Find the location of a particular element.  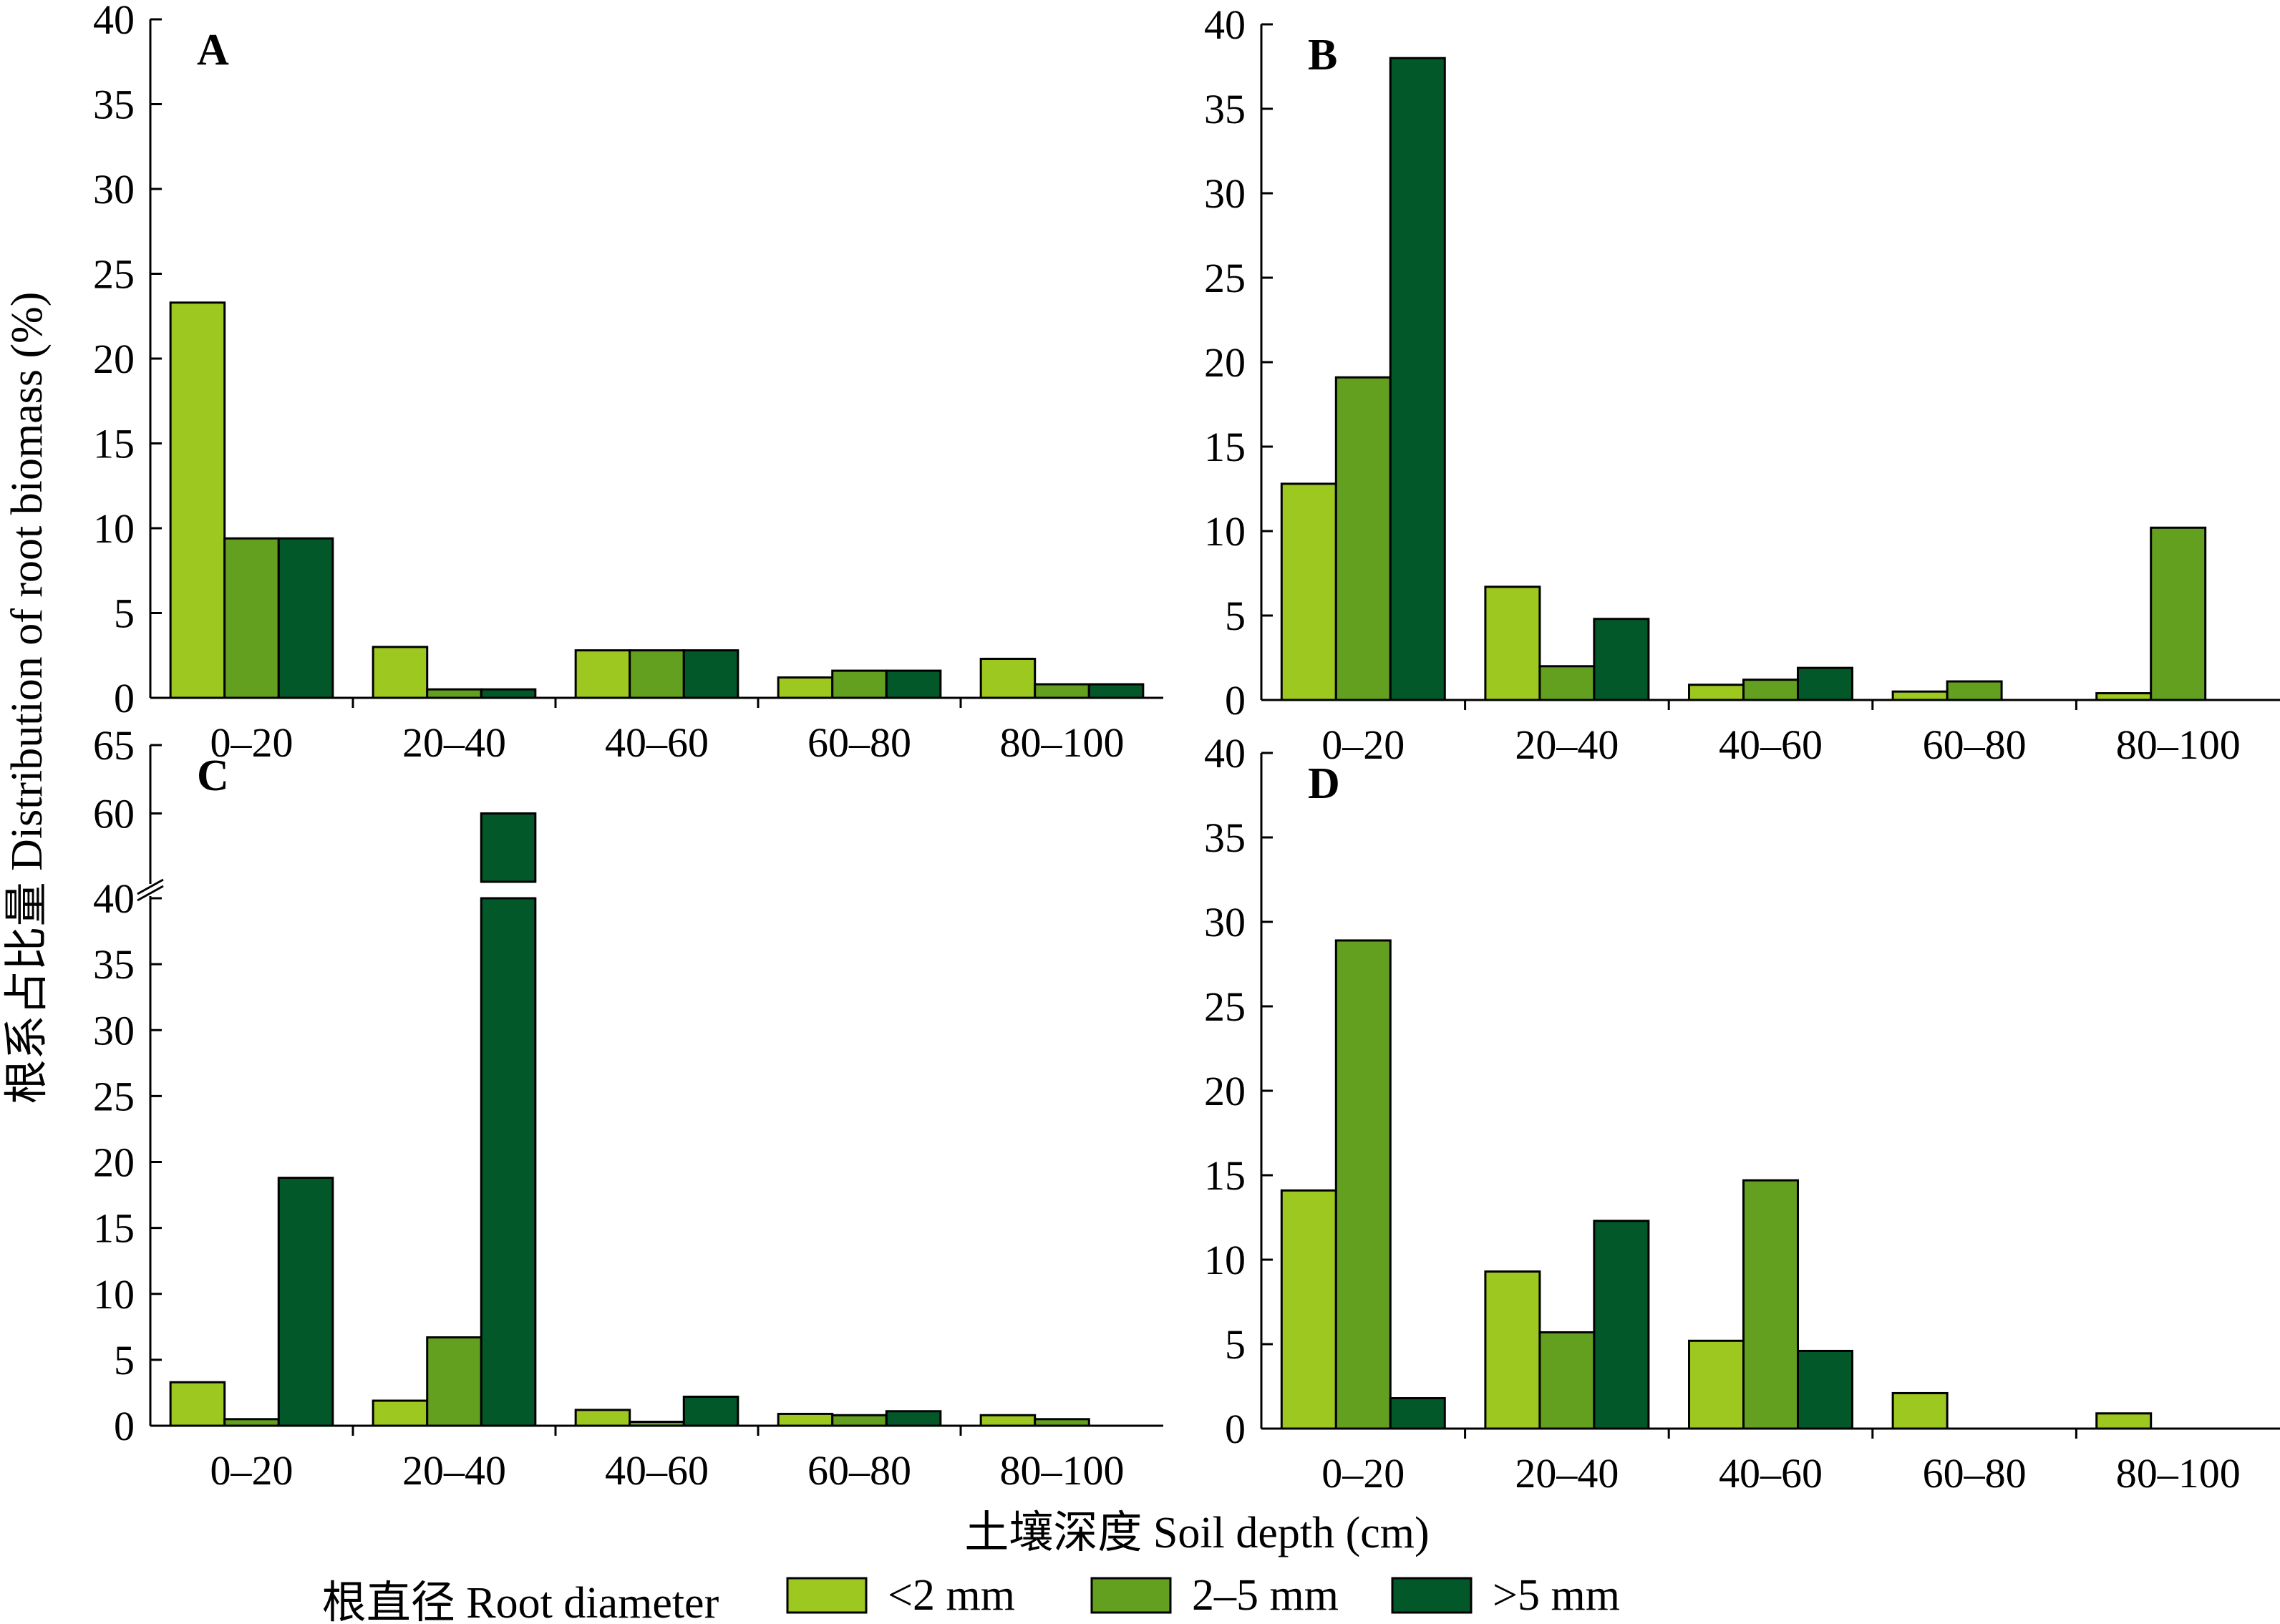

legend-item: >5 mm is located at coordinates (1505, 1595).